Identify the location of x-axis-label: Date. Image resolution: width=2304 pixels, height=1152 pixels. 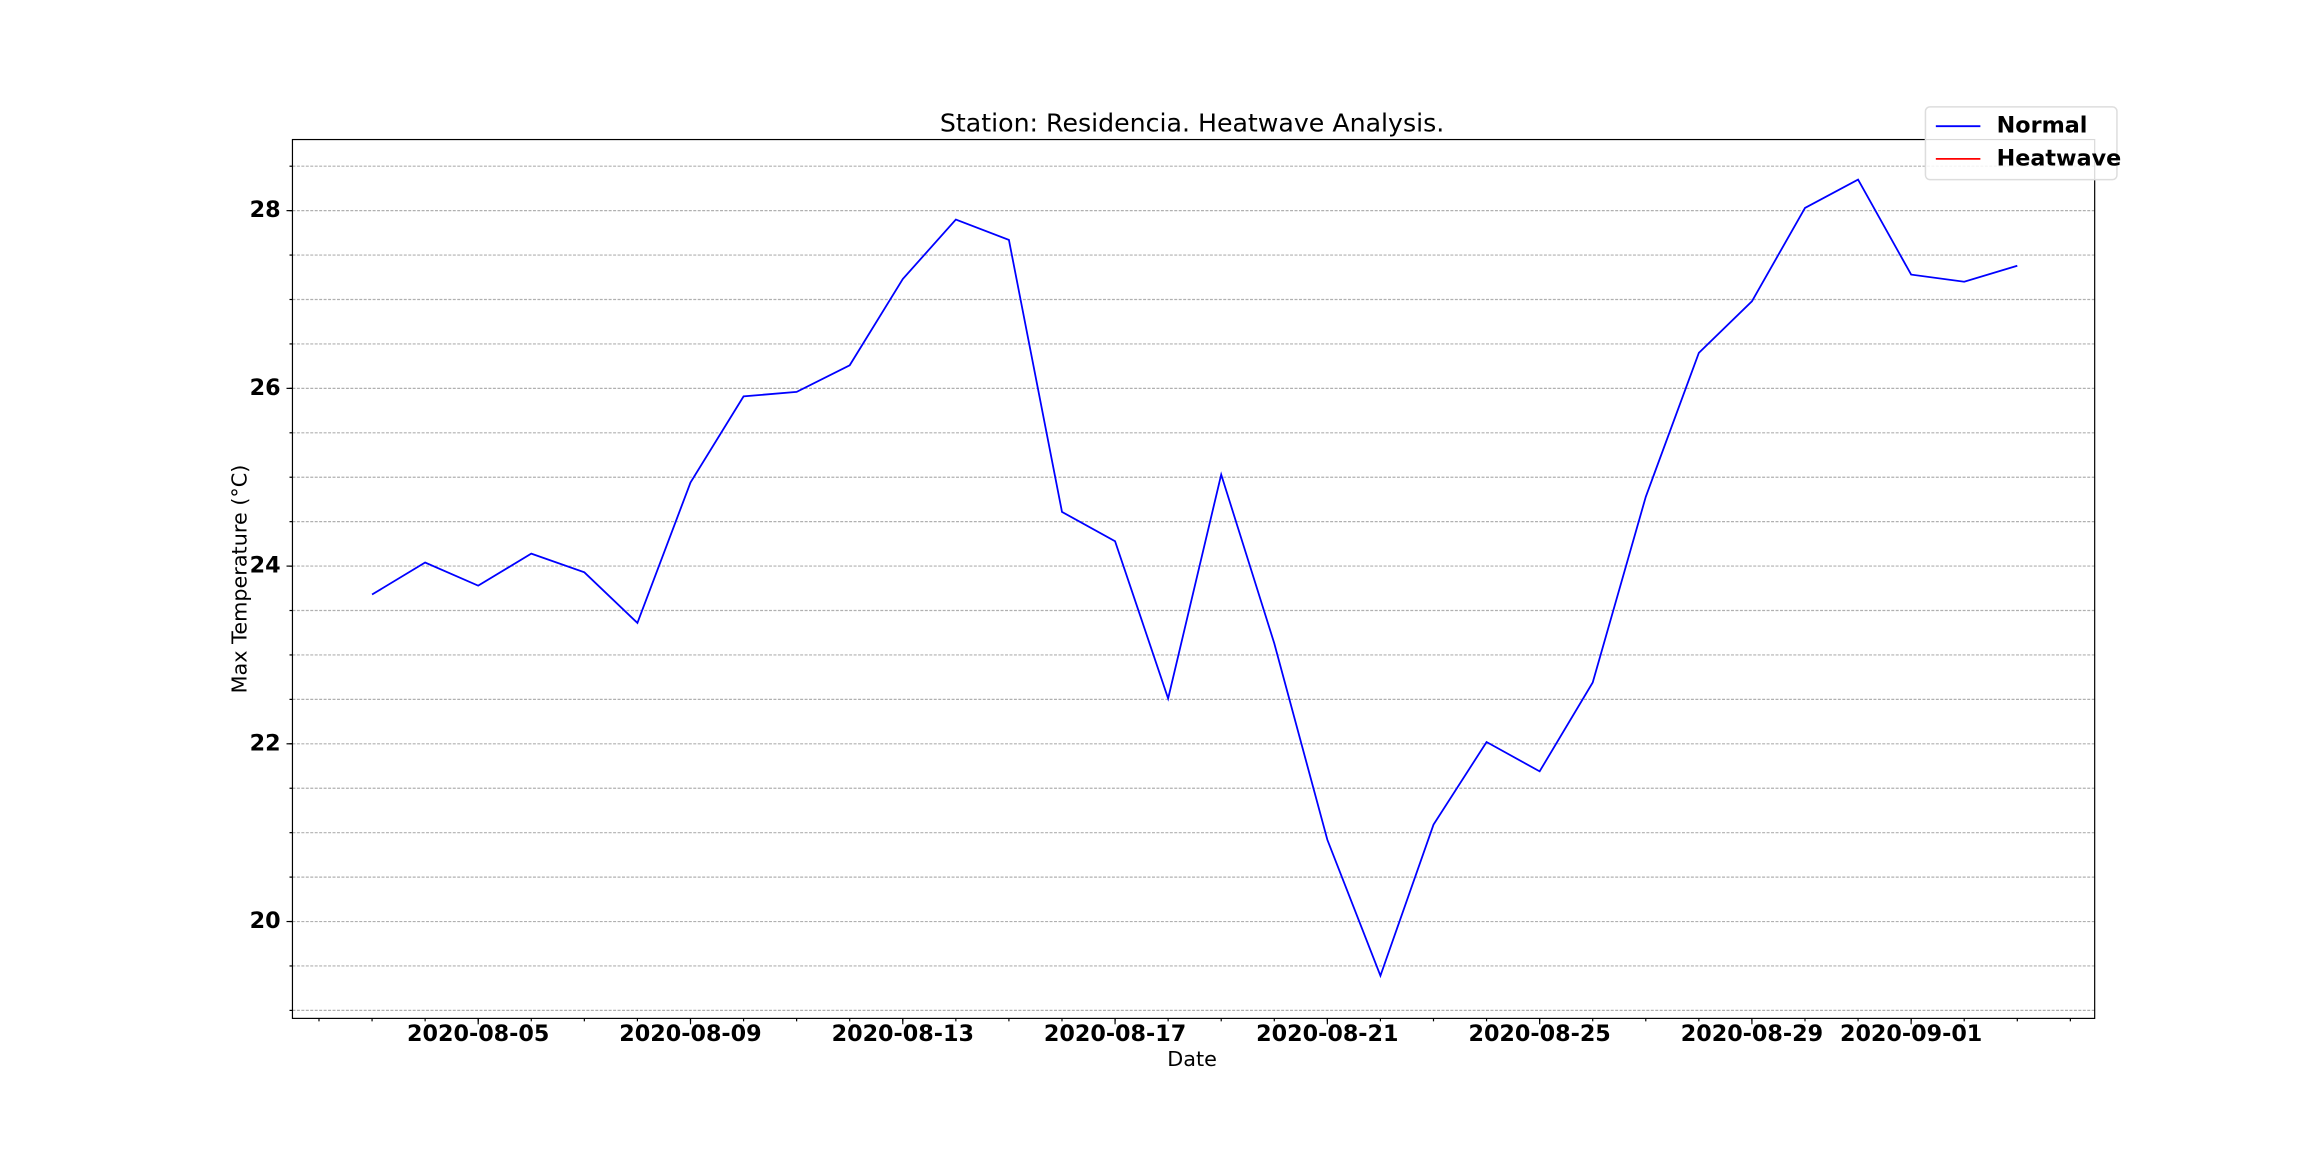
(1192, 1059).